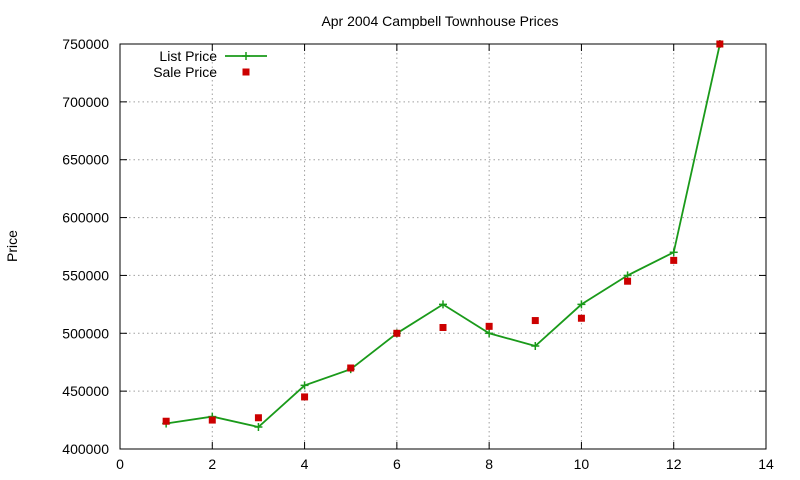  I want to click on x-tick-label: 8, so click(489, 464).